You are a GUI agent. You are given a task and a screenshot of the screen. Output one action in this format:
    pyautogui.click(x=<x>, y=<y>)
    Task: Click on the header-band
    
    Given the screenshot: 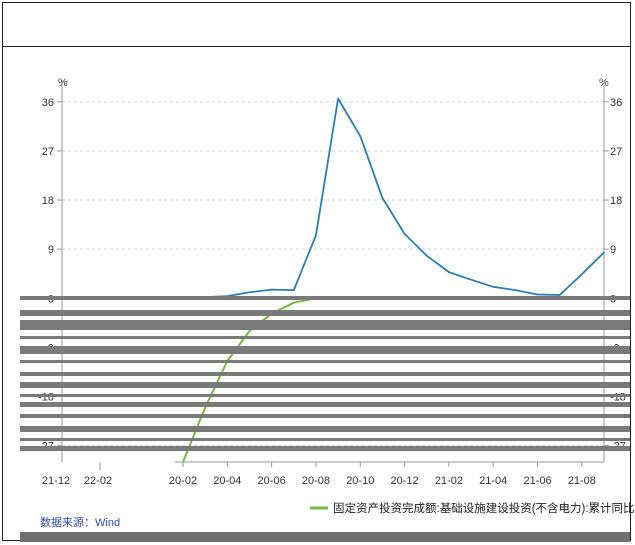 What is the action you would take?
    pyautogui.click(x=316, y=25)
    